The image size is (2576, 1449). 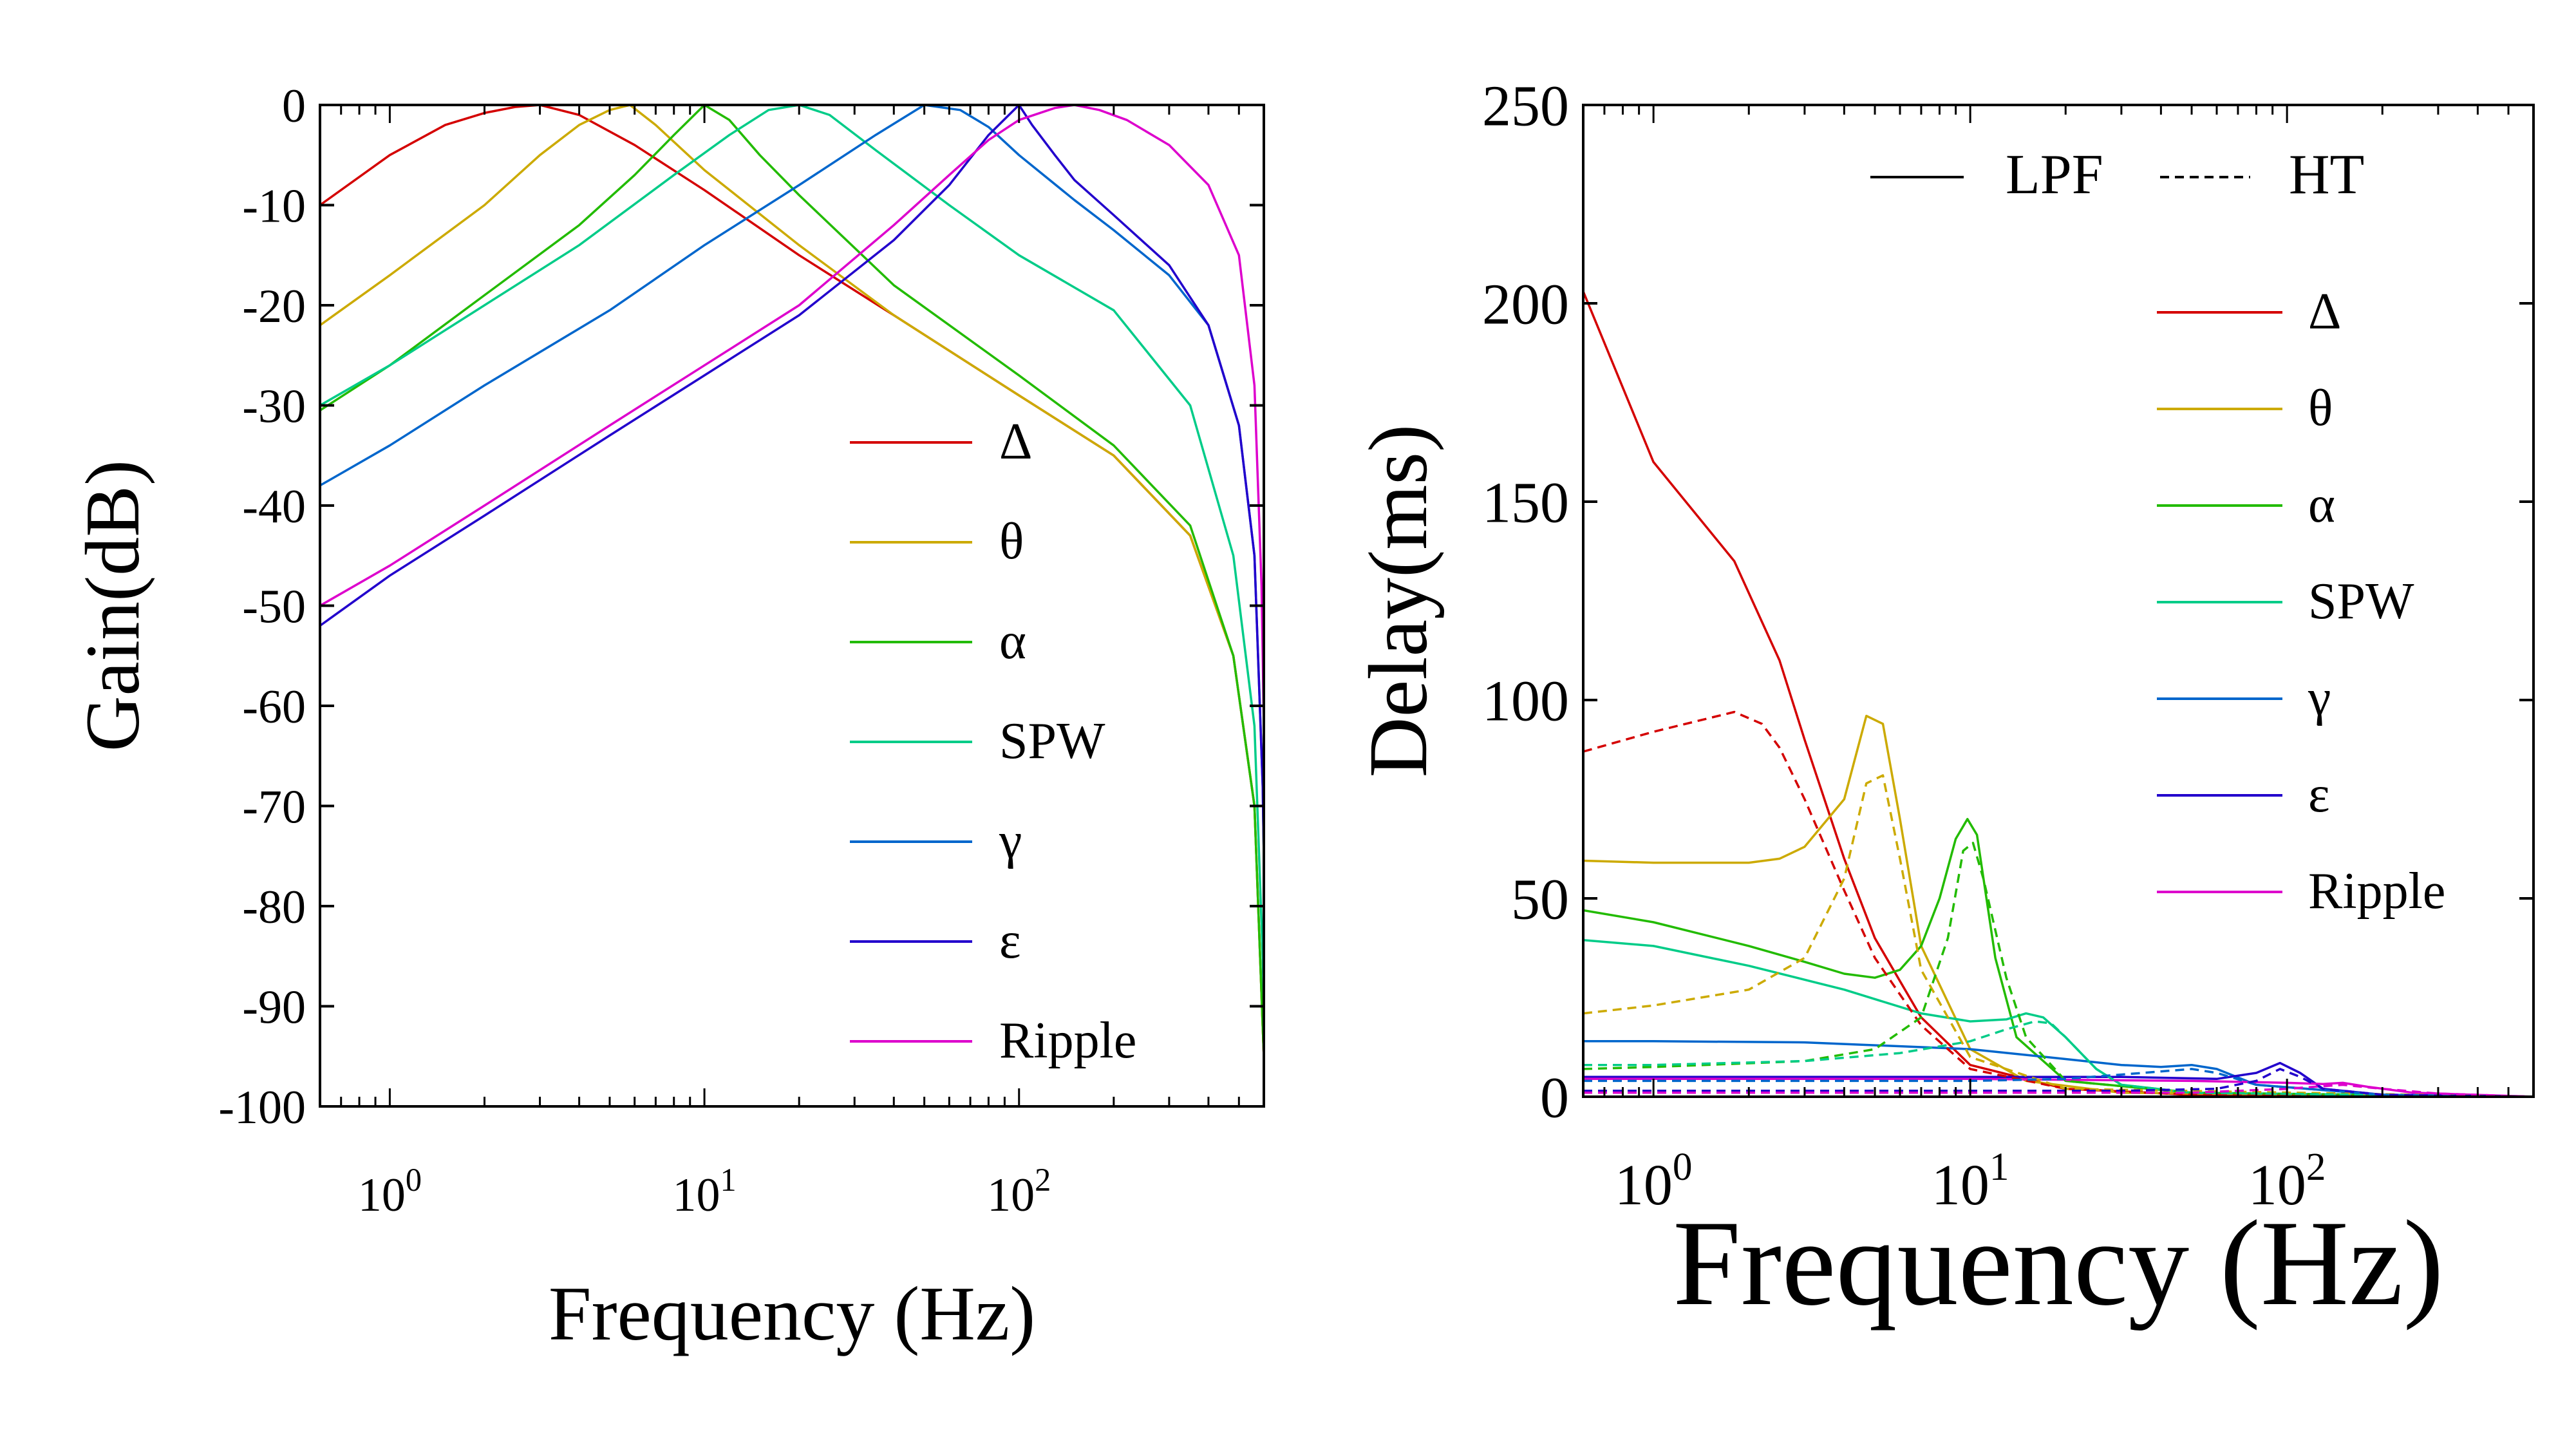 I want to click on series-line-epsilon-ht, so click(x=2058, y=1082).